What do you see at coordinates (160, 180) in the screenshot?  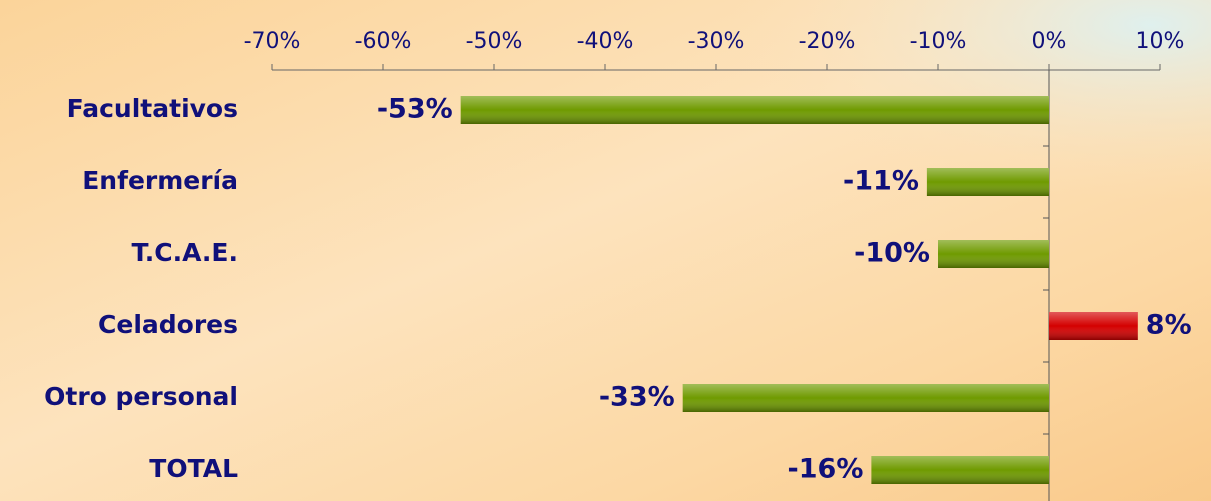 I see `category-label: Enfermería` at bounding box center [160, 180].